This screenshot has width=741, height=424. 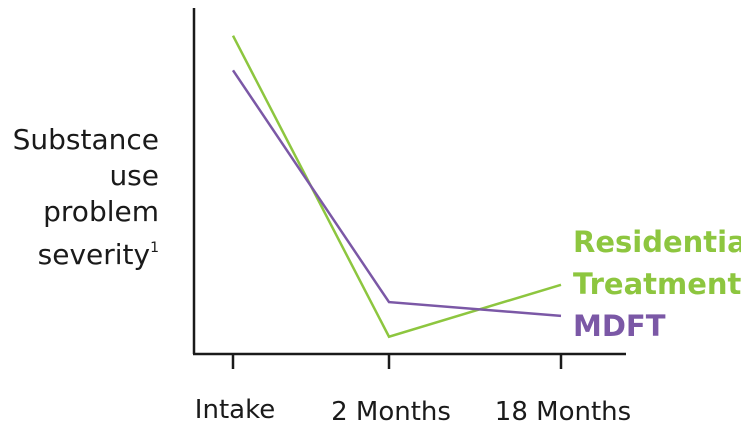 What do you see at coordinates (619, 326) in the screenshot?
I see `legend-mdft: MDFT` at bounding box center [619, 326].